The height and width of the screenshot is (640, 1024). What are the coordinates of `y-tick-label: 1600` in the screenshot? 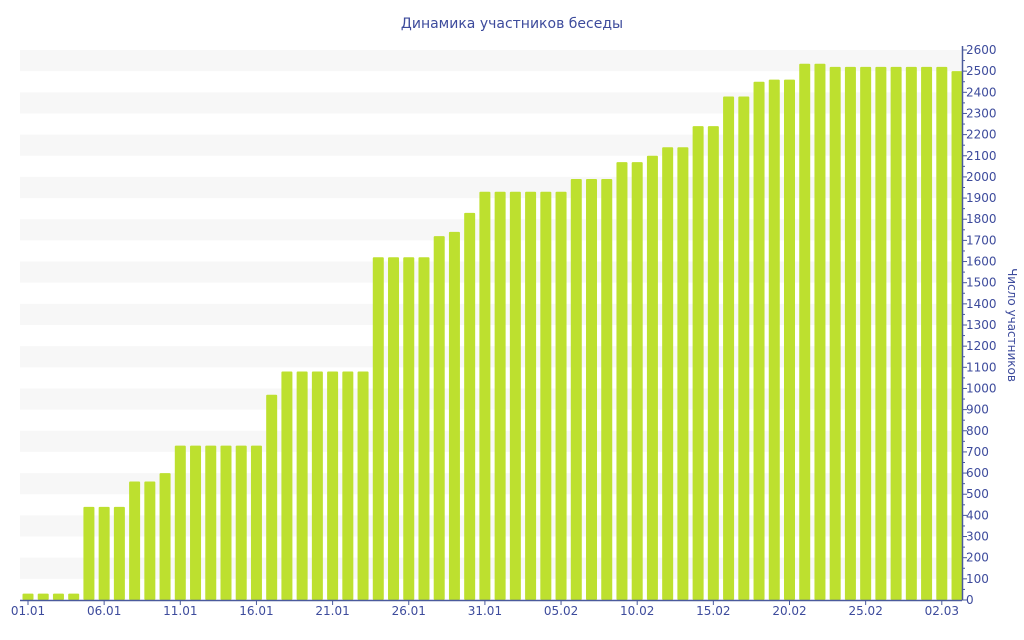 It's located at (981, 262).